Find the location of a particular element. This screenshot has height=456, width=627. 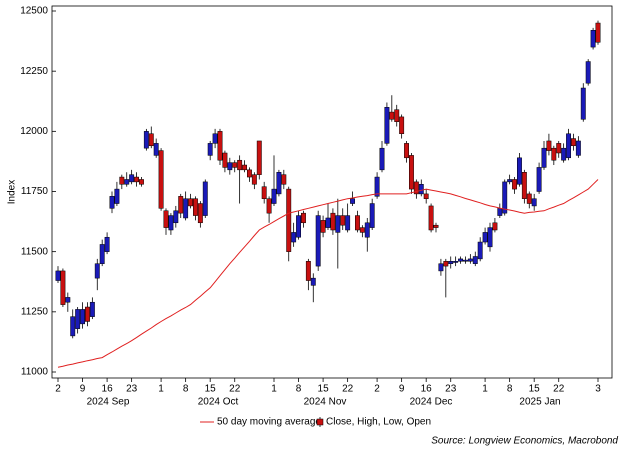

legend-label: Close, High, Low, Open is located at coordinates (378, 422).